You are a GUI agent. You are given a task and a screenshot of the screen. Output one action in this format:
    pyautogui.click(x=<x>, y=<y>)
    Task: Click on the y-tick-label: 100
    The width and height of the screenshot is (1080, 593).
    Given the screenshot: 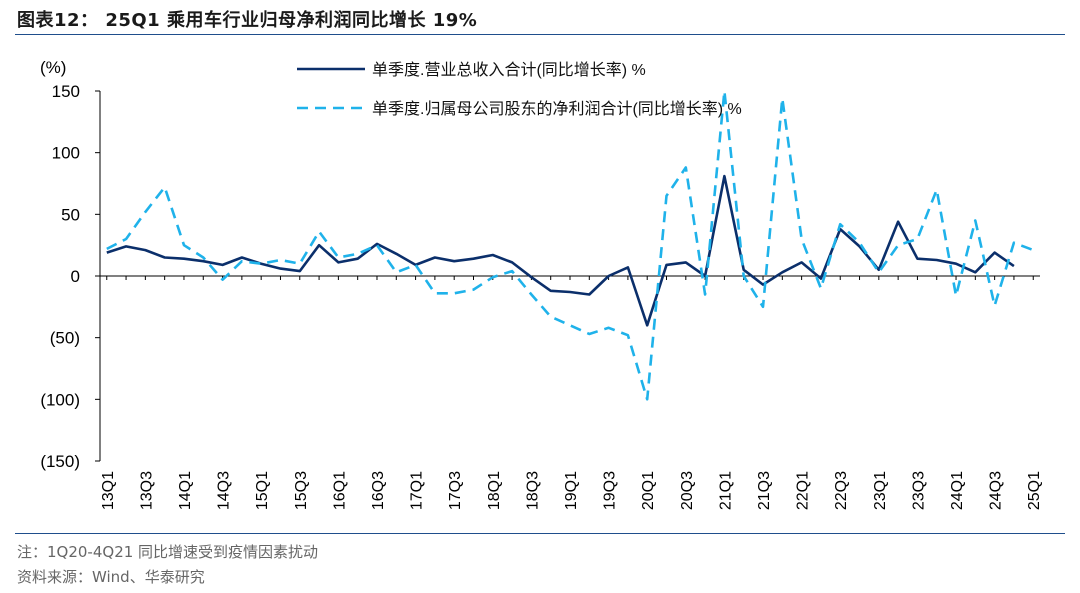 What is the action you would take?
    pyautogui.click(x=66, y=153)
    